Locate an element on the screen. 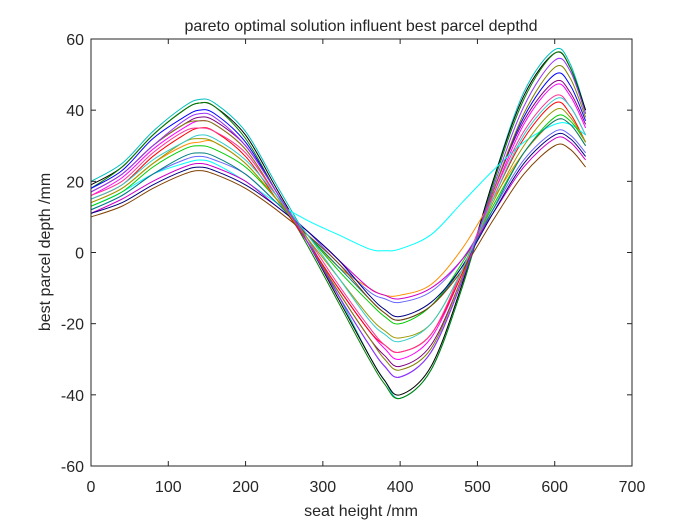  x-tick-label: 100 is located at coordinates (168, 487).